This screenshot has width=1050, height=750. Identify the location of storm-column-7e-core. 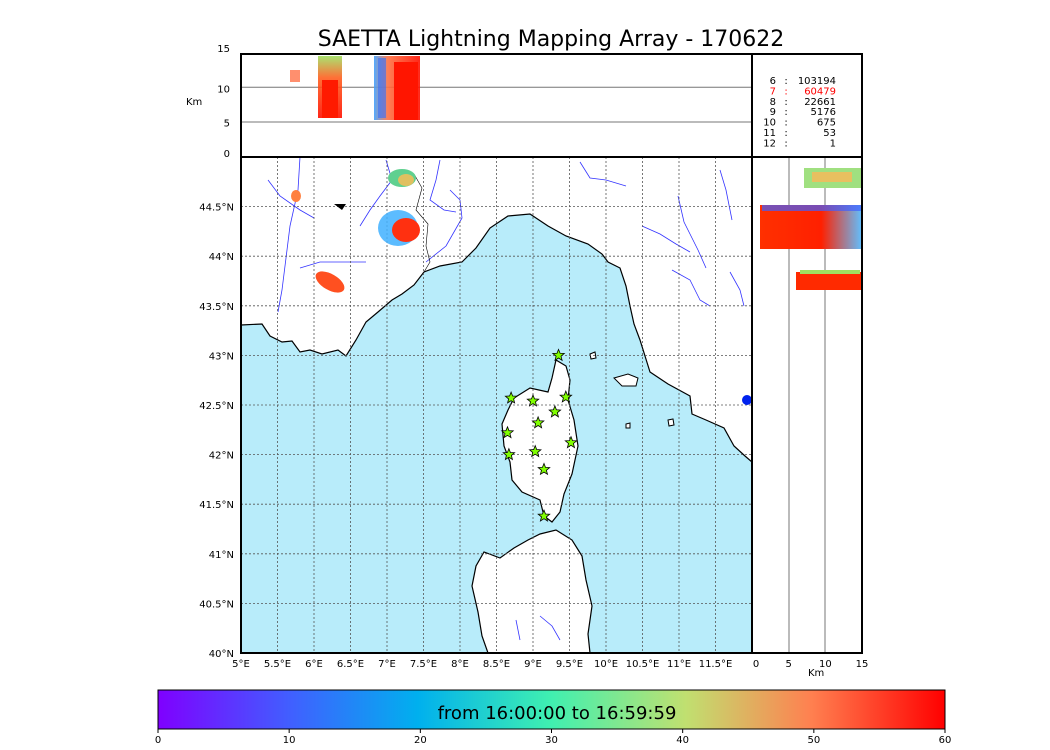
(406, 91).